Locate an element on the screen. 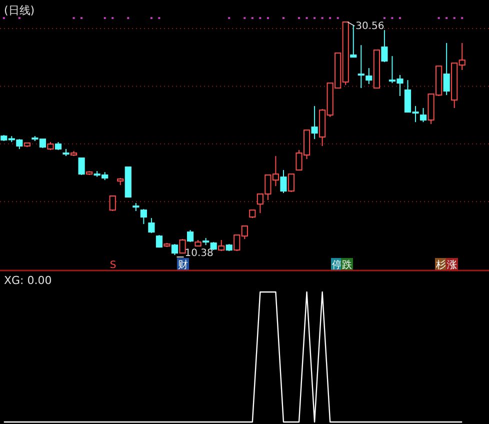 This screenshot has height=424, width=489. chart-title: XG: 0.00 is located at coordinates (28, 280).